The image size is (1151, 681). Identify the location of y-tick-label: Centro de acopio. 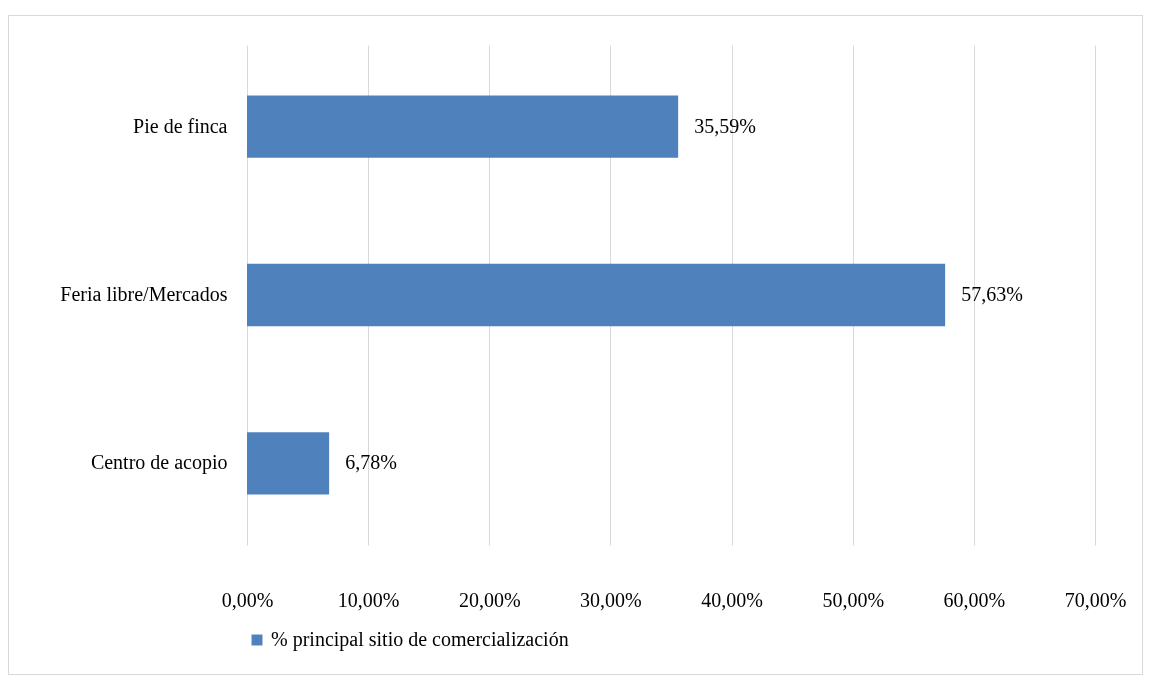
(159, 463).